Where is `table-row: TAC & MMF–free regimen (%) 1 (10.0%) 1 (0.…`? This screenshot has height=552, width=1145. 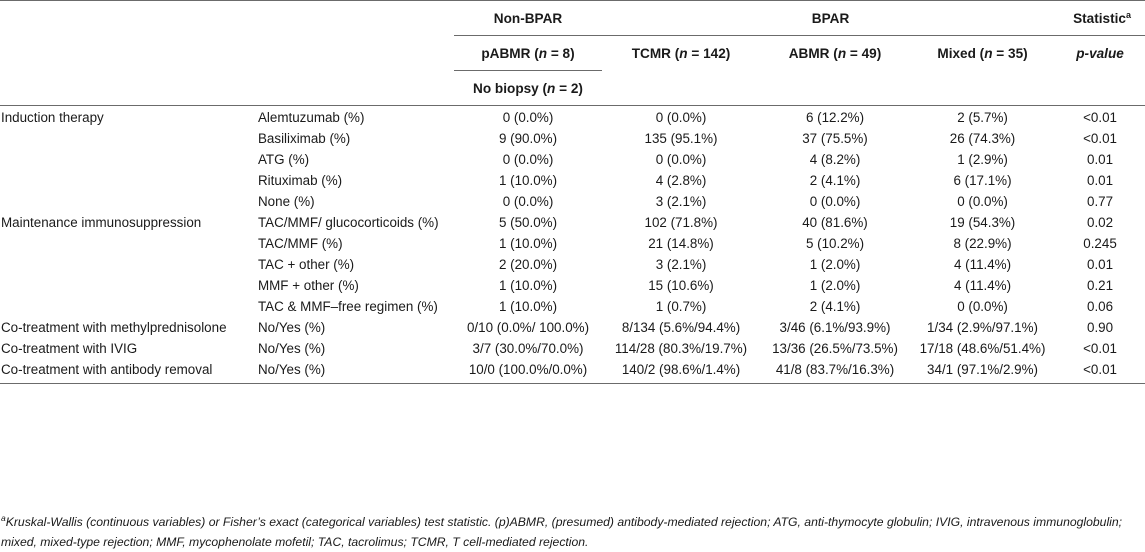
table-row: TAC & MMF–free regimen (%) 1 (10.0%) 1 (0.… is located at coordinates (572, 305).